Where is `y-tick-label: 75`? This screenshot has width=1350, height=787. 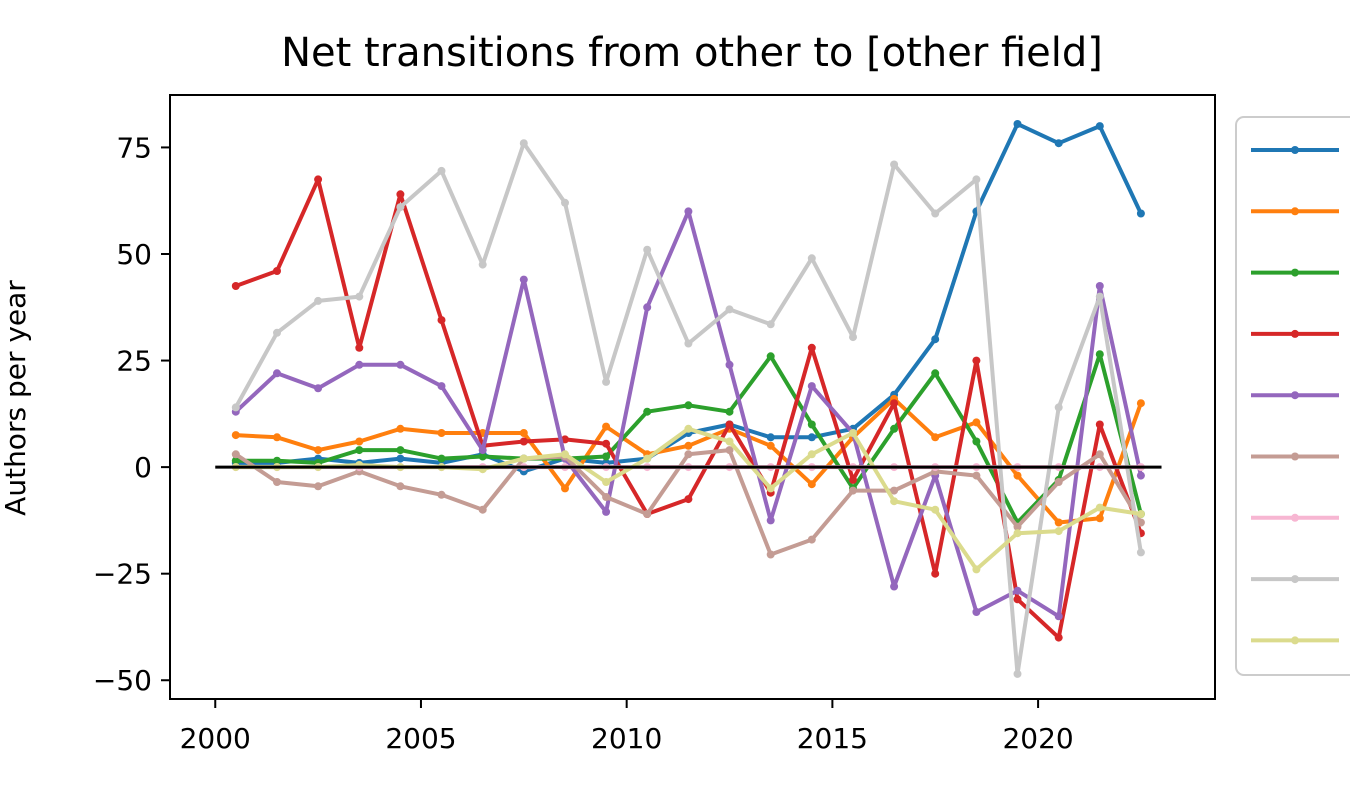 y-tick-label: 75 is located at coordinates (134, 147).